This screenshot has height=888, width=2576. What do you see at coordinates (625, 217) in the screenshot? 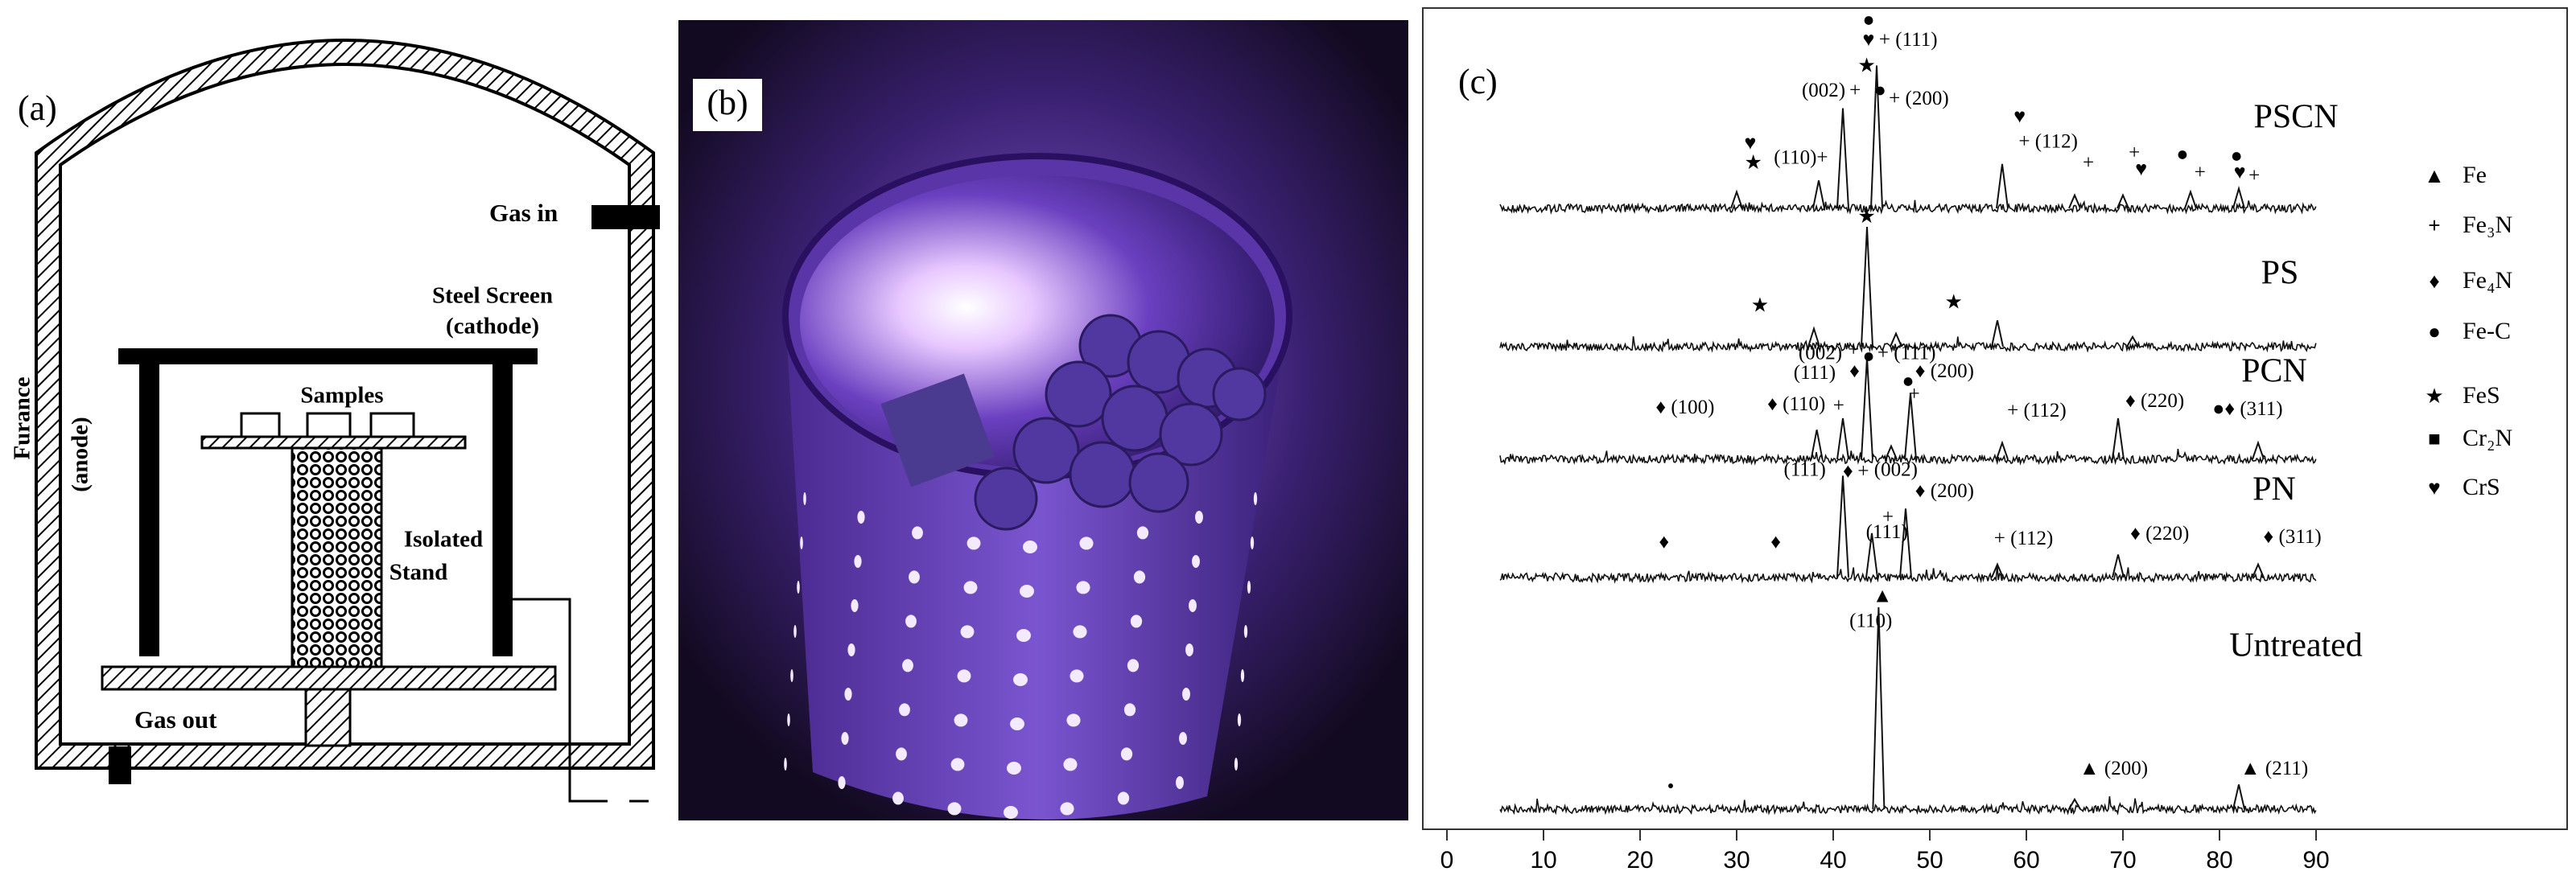
I see `gas-inlet` at bounding box center [625, 217].